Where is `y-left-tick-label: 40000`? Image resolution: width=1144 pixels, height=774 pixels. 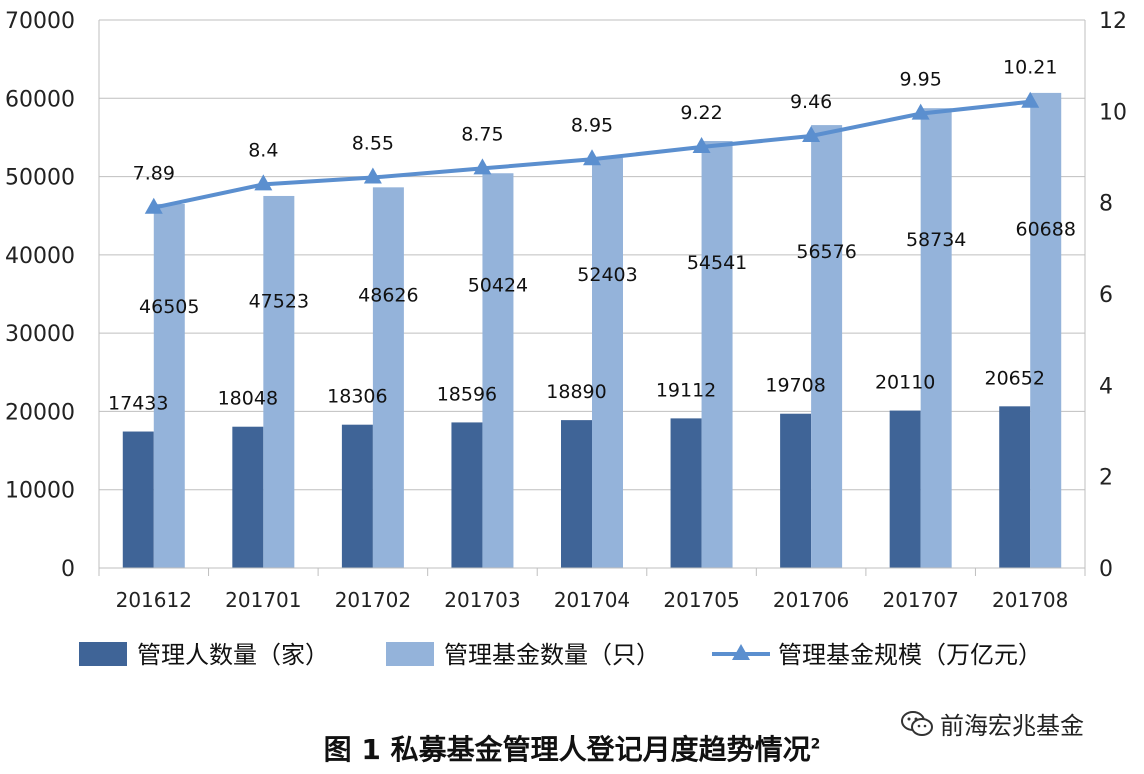
y-left-tick-label: 40000 is located at coordinates (40, 256).